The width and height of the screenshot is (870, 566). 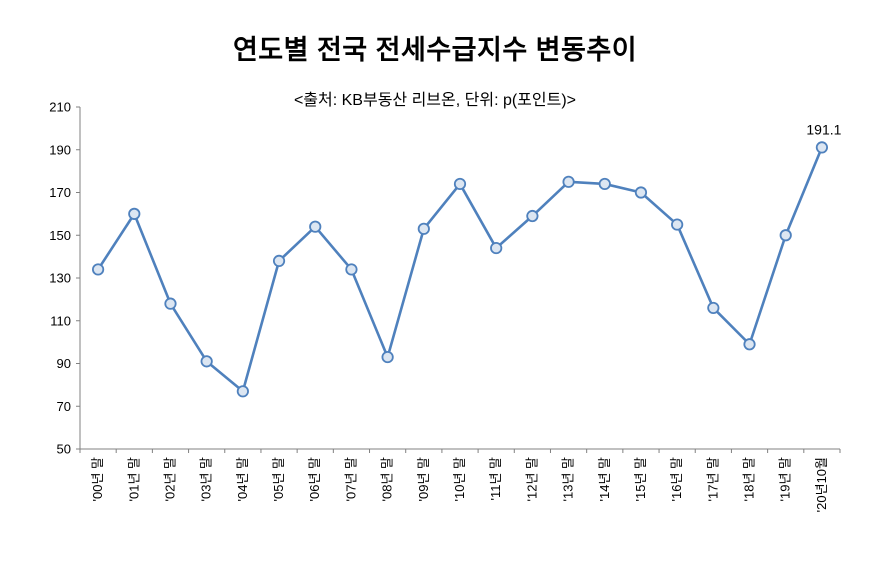 I want to click on x-axis-label: '10년 말, so click(x=459, y=479).